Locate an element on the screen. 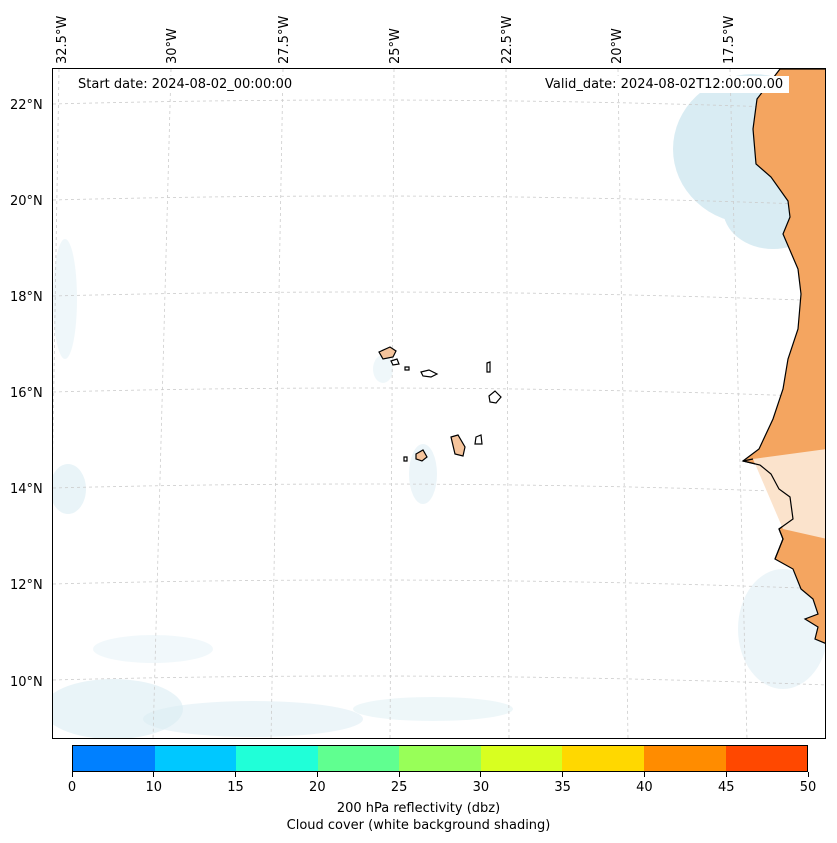 This screenshot has width=837, height=843. cape-verde-islands is located at coordinates (440, 404).